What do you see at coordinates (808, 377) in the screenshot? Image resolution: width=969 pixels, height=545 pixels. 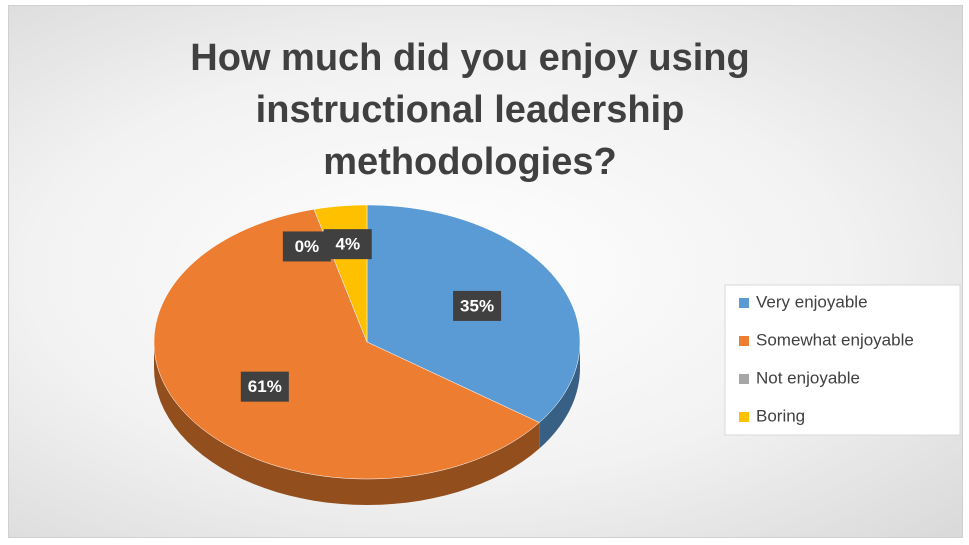 I see `legend-label: Not enjoyable` at bounding box center [808, 377].